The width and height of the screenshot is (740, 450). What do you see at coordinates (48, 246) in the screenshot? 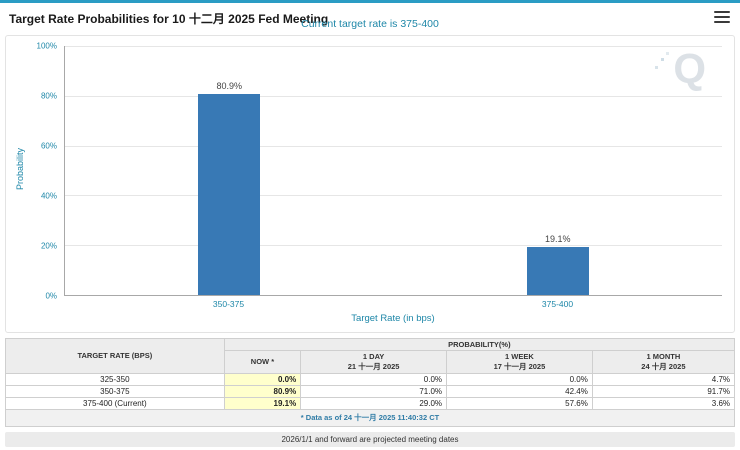
I see `y-tick-label: 20%` at bounding box center [48, 246].